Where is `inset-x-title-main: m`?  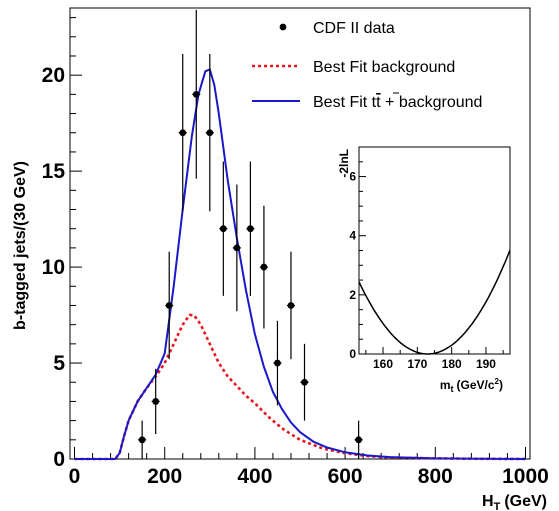
inset-x-title-main: m is located at coordinates (445, 385).